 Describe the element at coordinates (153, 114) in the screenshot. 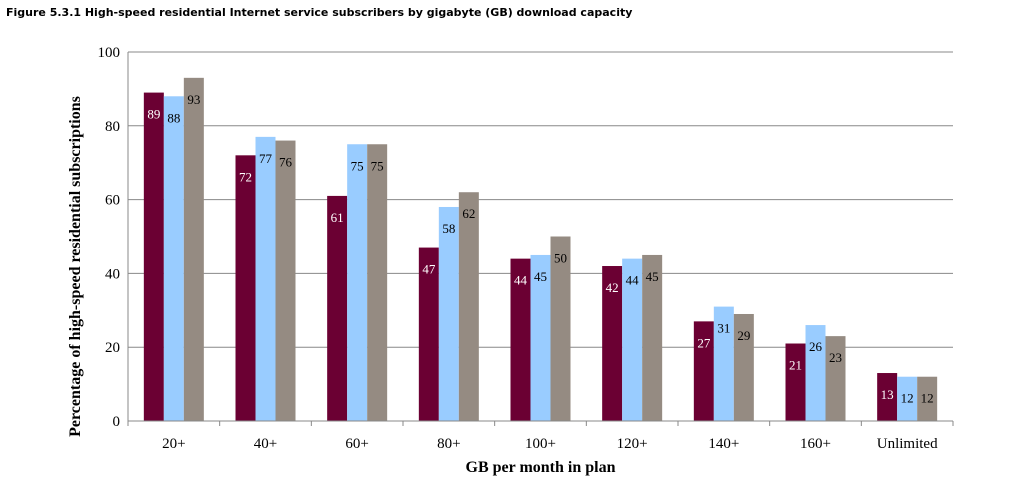

I see `data-label: 89` at that location.